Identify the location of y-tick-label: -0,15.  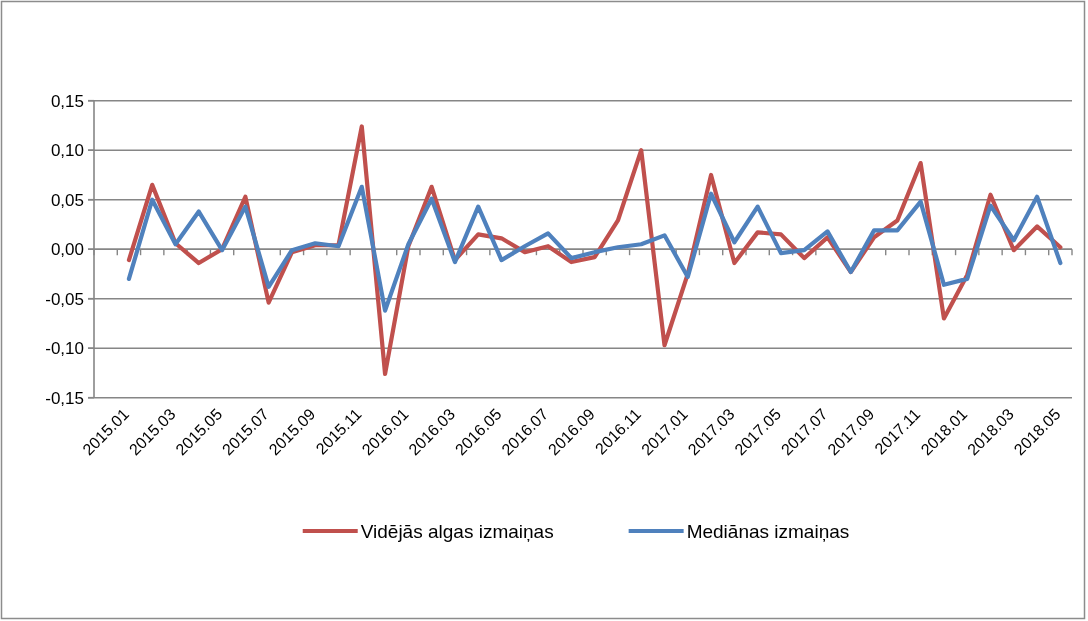
(64, 398).